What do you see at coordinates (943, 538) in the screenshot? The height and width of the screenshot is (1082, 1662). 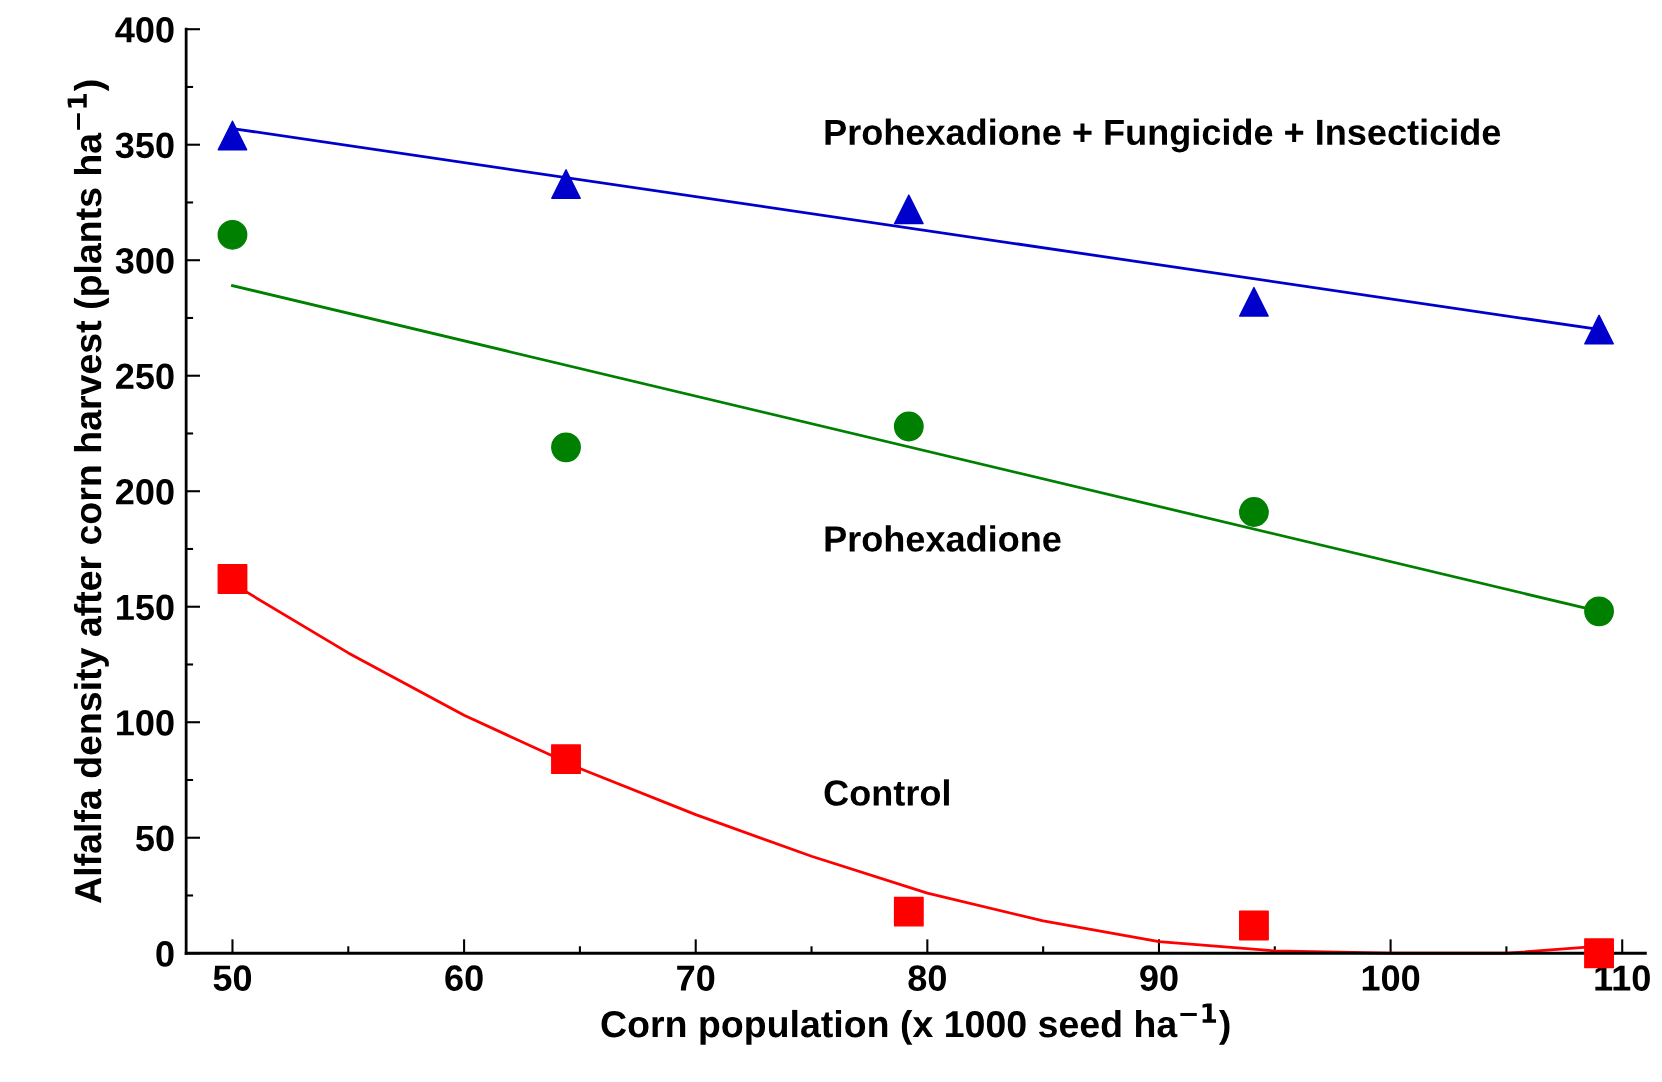 I see `annotation: Prohexadione` at bounding box center [943, 538].